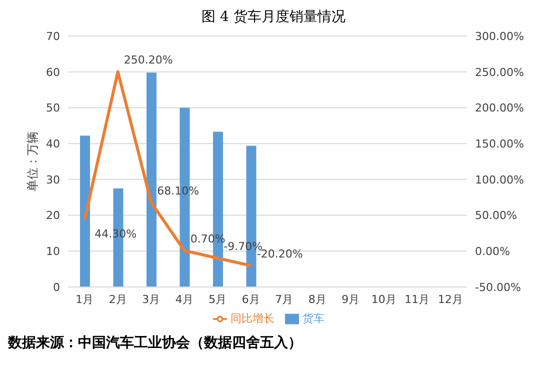 The image size is (547, 378). Describe the element at coordinates (284, 299) in the screenshot. I see `x-tick-label: 7月` at that location.